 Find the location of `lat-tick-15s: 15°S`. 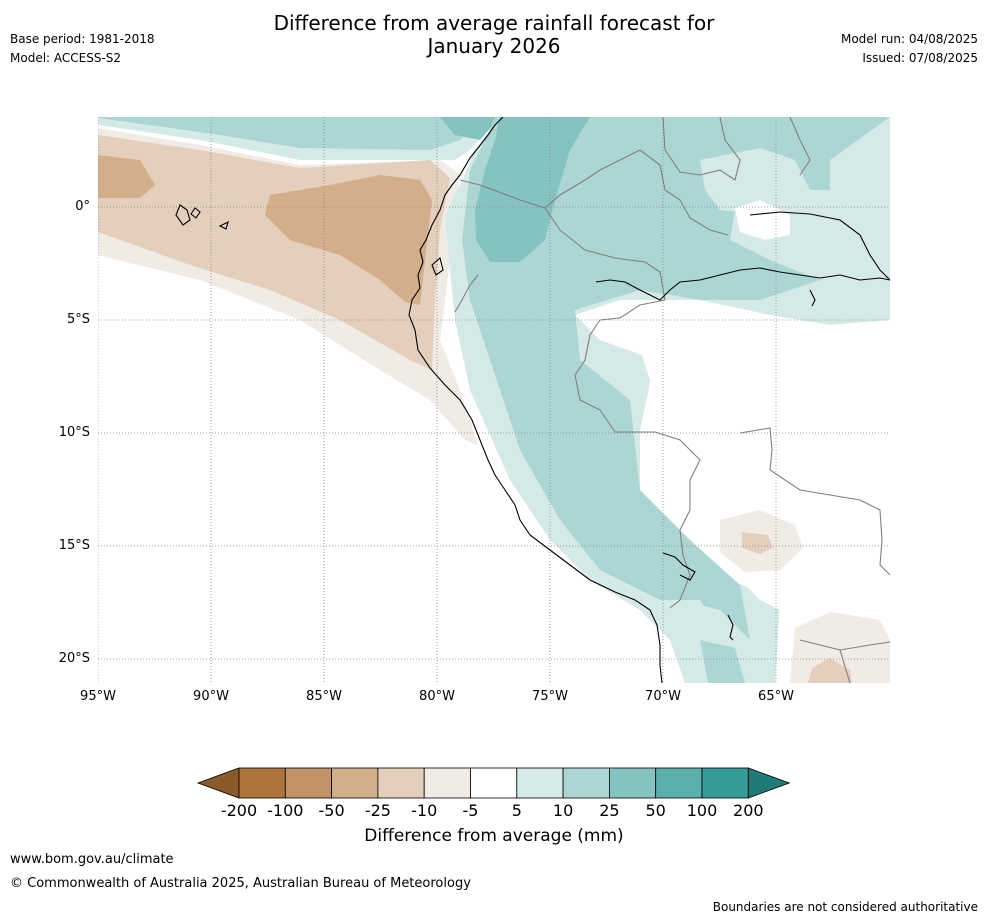

lat-tick-15s: 15°S is located at coordinates (74, 545).